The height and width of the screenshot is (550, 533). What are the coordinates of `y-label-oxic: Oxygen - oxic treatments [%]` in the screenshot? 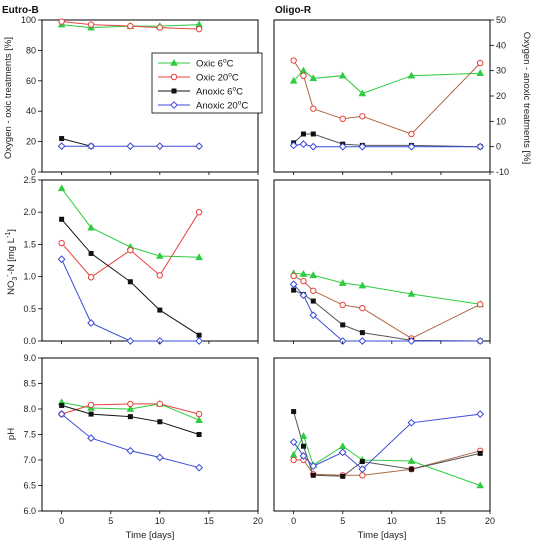 It's located at (8, 98).